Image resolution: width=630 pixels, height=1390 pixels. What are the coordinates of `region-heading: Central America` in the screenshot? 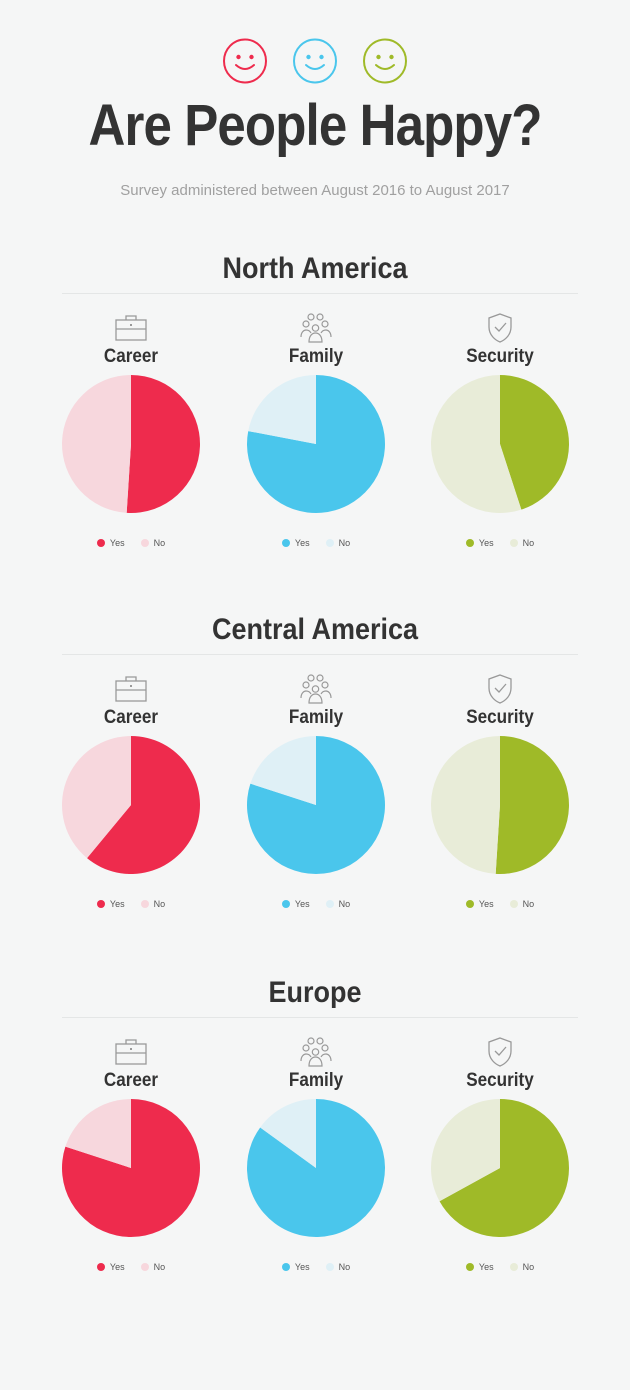 It's located at (315, 629).